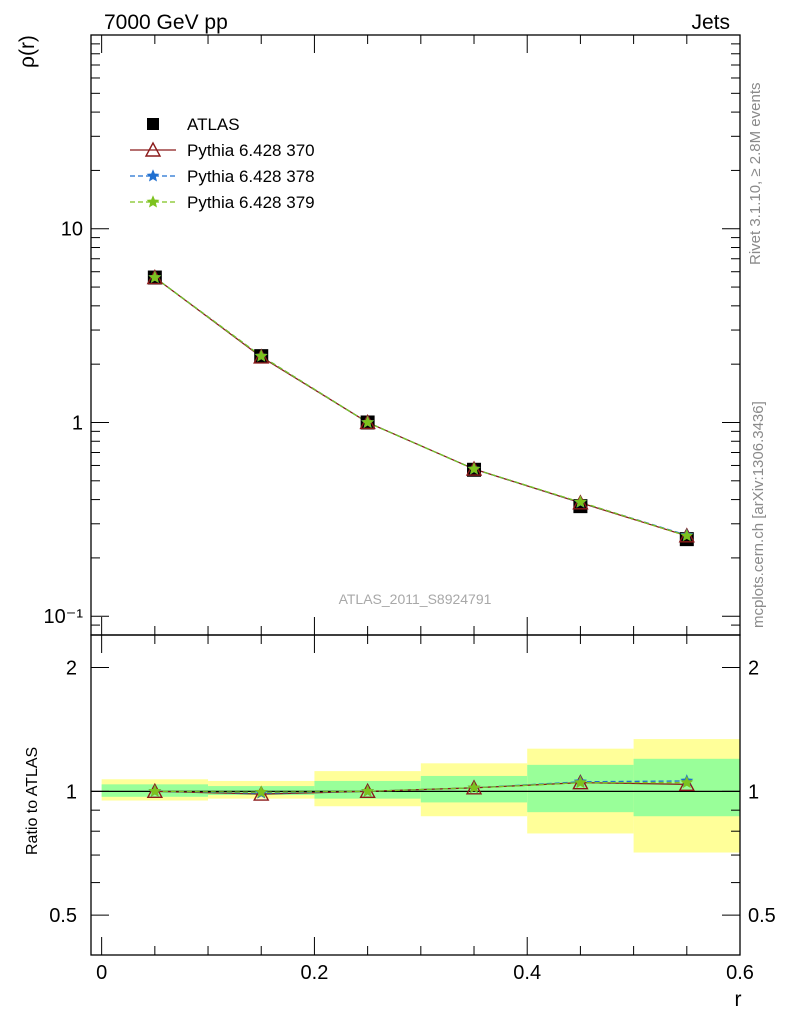 This screenshot has width=786, height=1024. I want to click on x-tick-label: 0, so click(101, 973).